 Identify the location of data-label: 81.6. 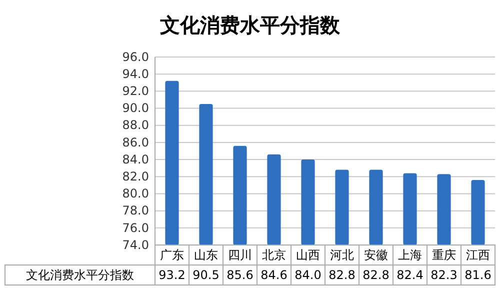
(478, 275).